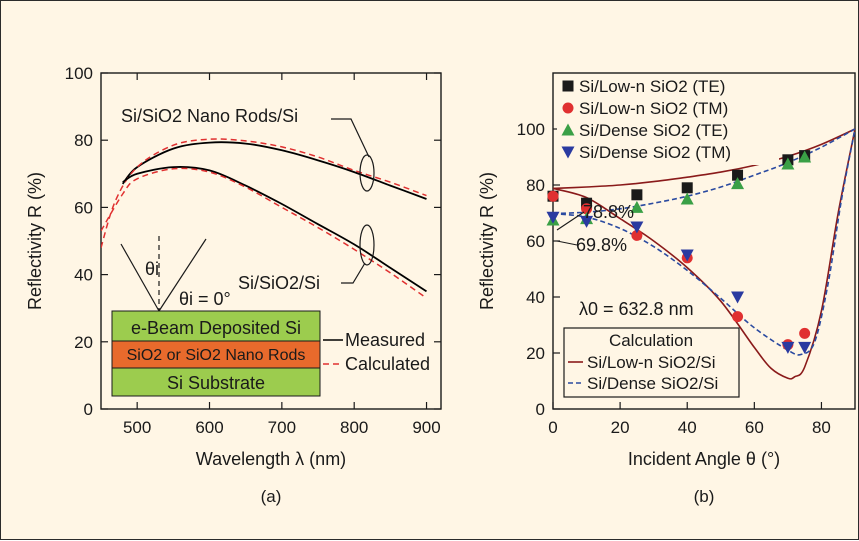 This screenshot has width=859, height=541. I want to click on theta-i-label: θi, so click(152, 269).